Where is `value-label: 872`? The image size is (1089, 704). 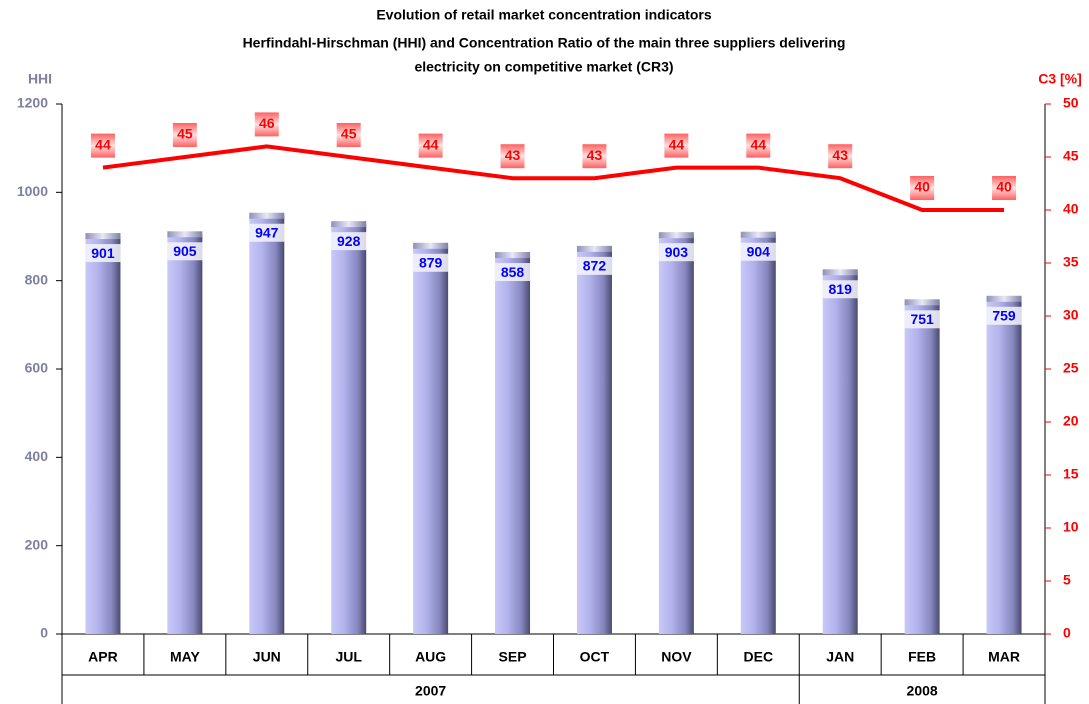 value-label: 872 is located at coordinates (595, 266).